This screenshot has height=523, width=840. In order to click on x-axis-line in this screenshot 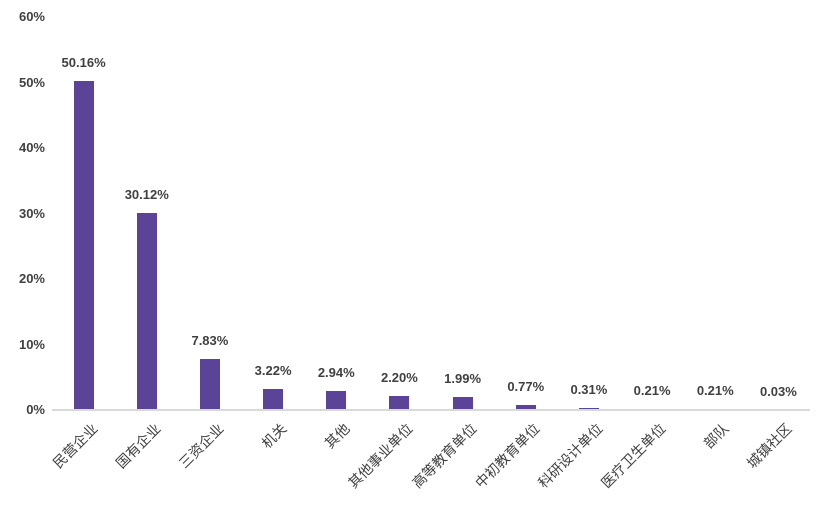, I will do `click(431, 410)`.